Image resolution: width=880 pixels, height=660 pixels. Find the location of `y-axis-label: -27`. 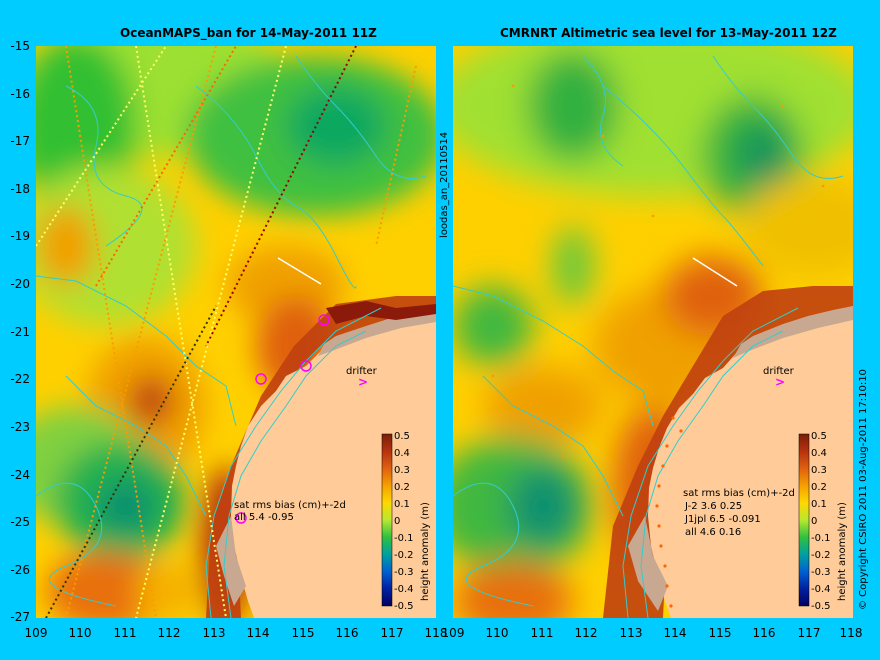

y-axis-label: -27 is located at coordinates (20, 617).